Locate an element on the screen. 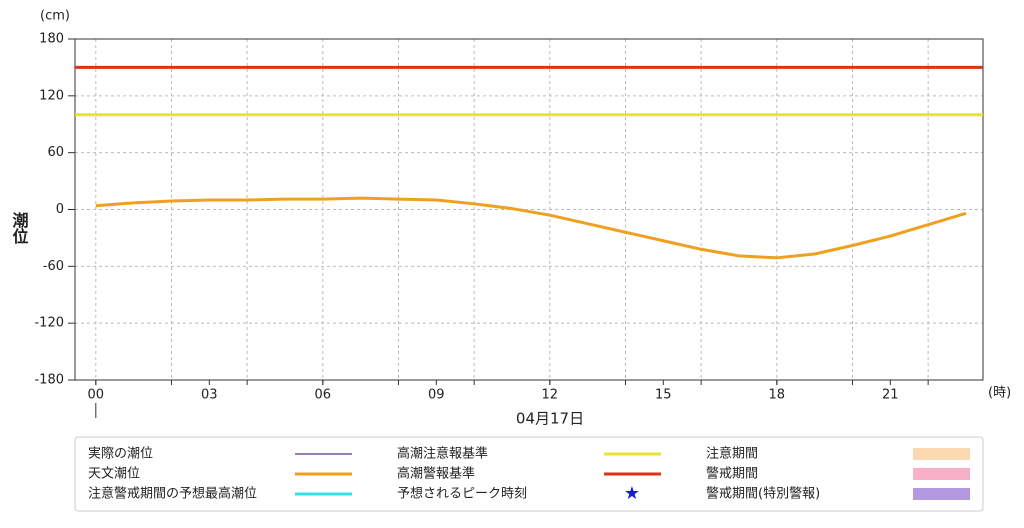 The width and height of the screenshot is (1024, 528). legend-label: 警戒期間 is located at coordinates (732, 474).